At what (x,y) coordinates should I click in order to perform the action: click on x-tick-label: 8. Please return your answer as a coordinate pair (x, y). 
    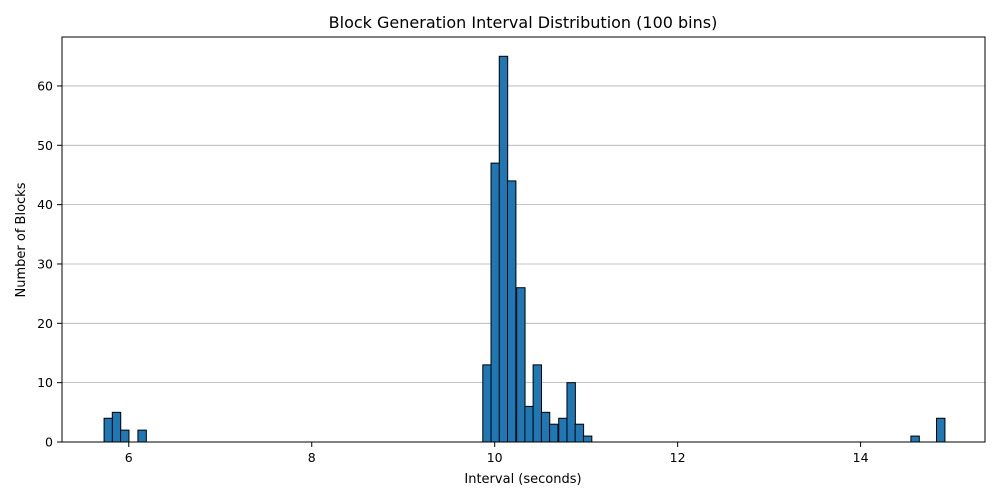
    Looking at the image, I should click on (312, 457).